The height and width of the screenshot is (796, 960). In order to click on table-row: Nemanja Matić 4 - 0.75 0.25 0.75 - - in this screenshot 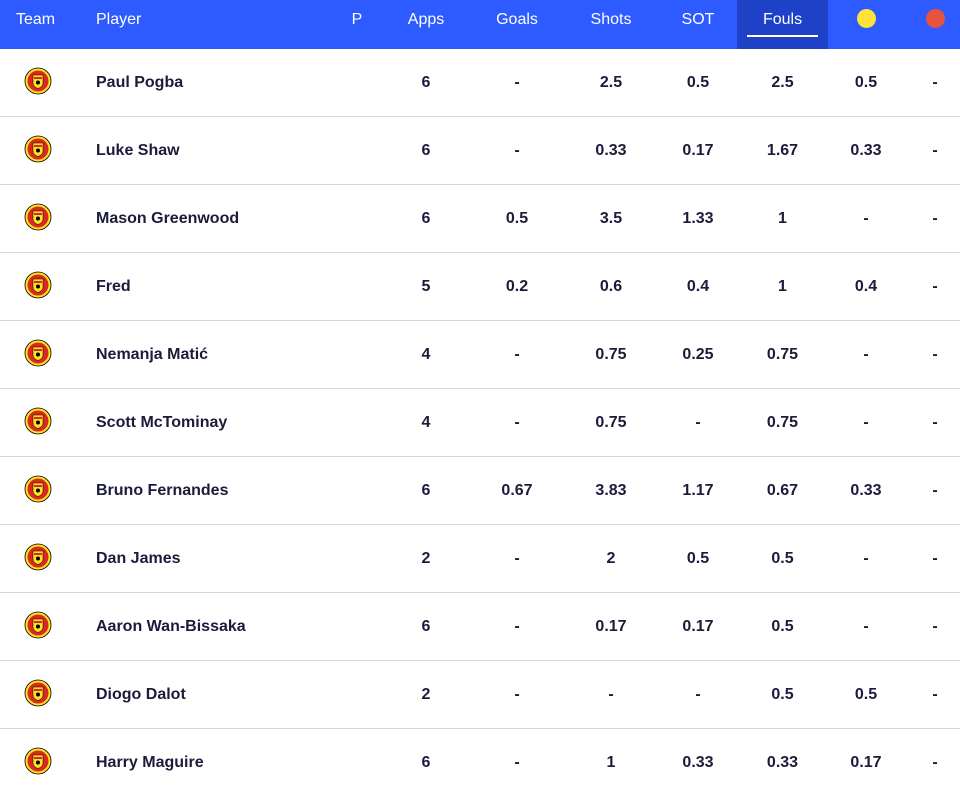, I will do `click(480, 355)`.